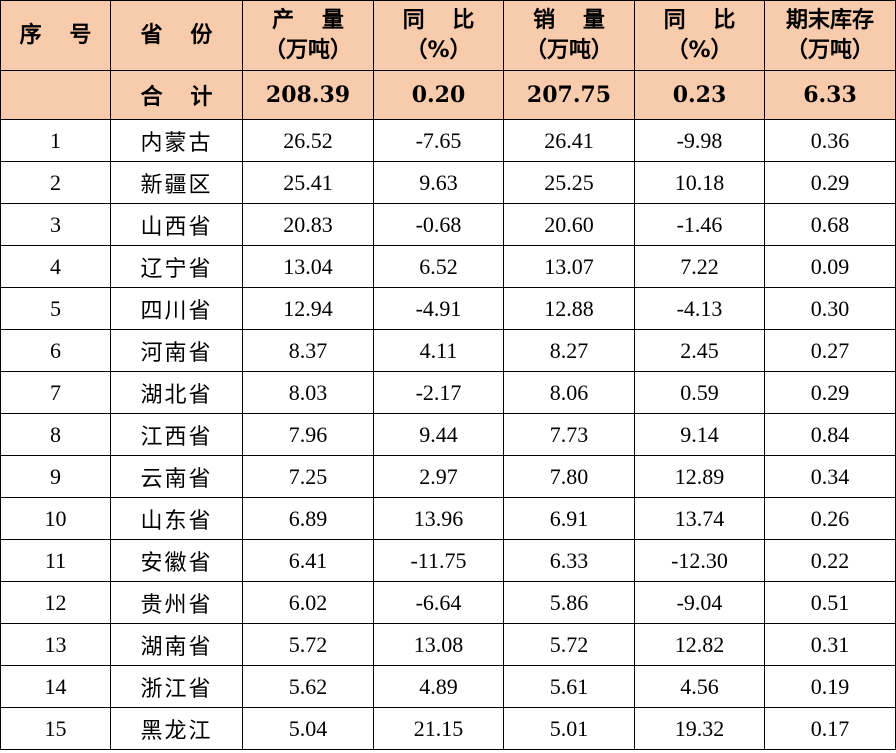  Describe the element at coordinates (55, 686) in the screenshot. I see `row-index: 14` at that location.